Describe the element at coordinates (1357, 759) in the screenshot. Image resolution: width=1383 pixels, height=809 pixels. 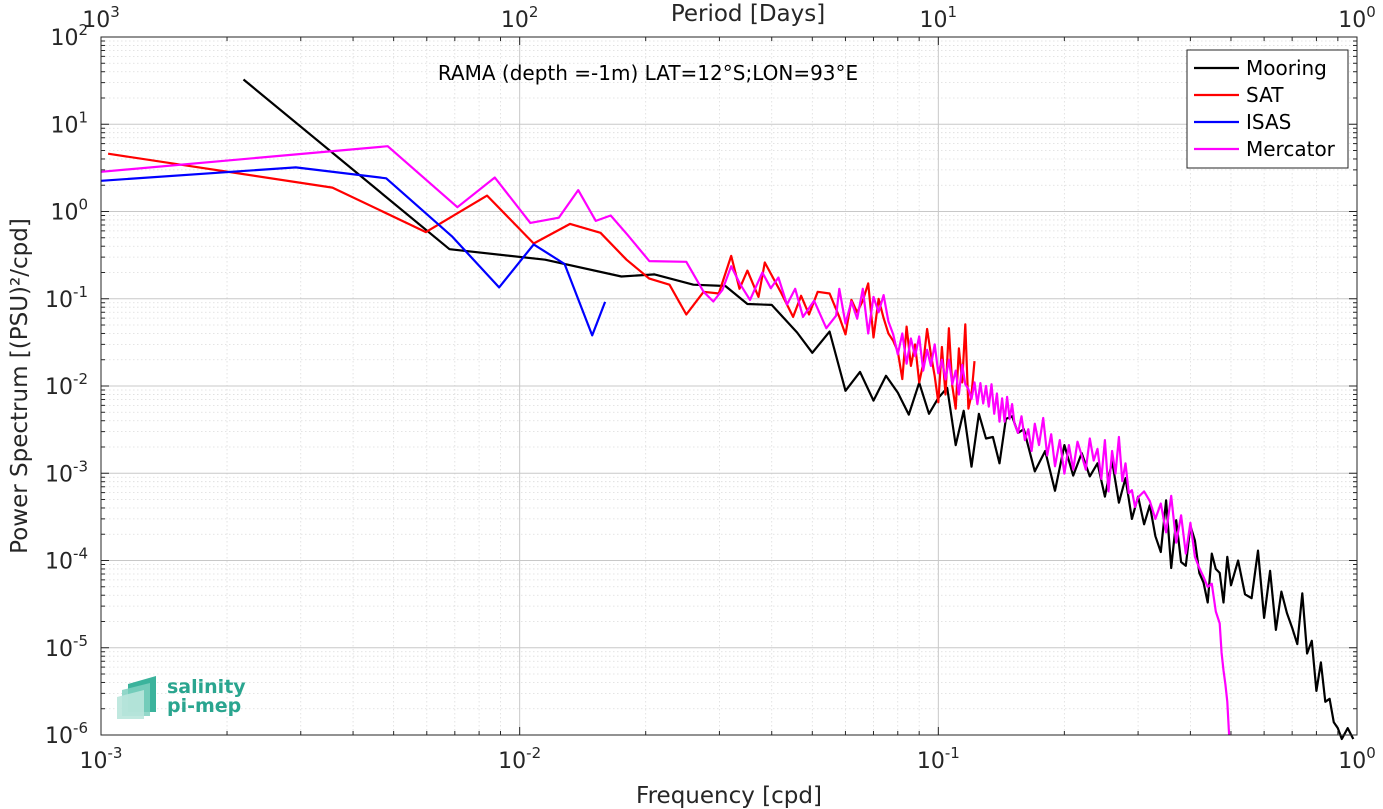
I see `x-tick-label: 10⁰` at that location.